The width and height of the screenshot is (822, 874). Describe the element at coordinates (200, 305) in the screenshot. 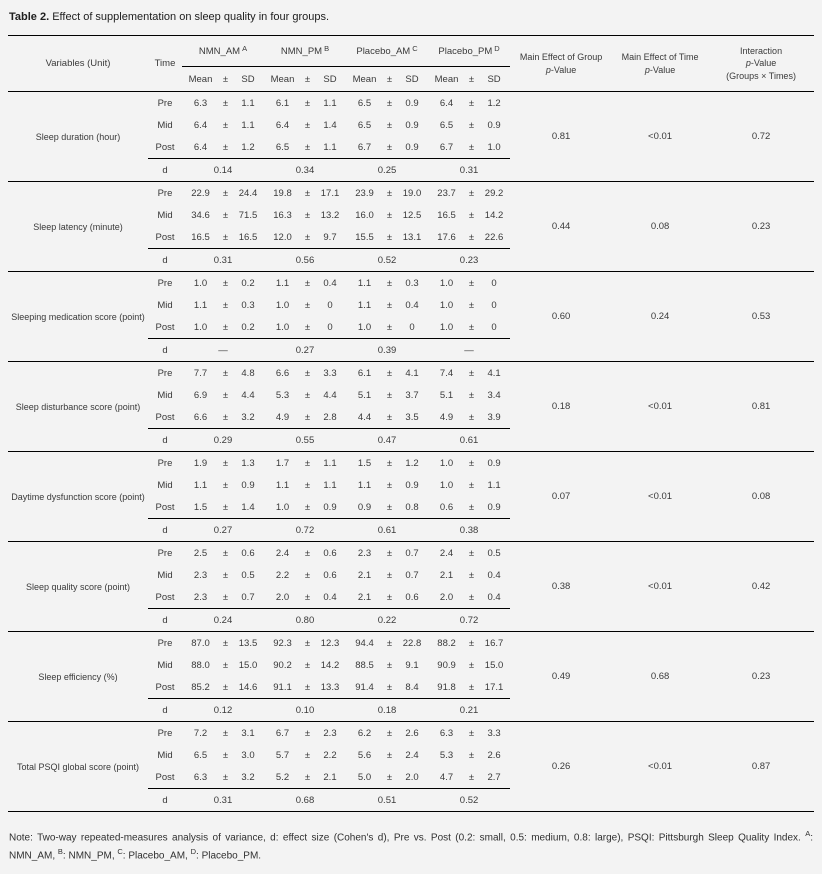

I see `mean-value: 1.1` at that location.